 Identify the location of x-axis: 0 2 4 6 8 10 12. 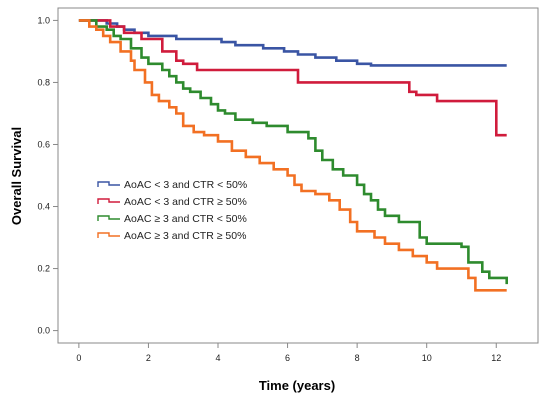
(288, 353).